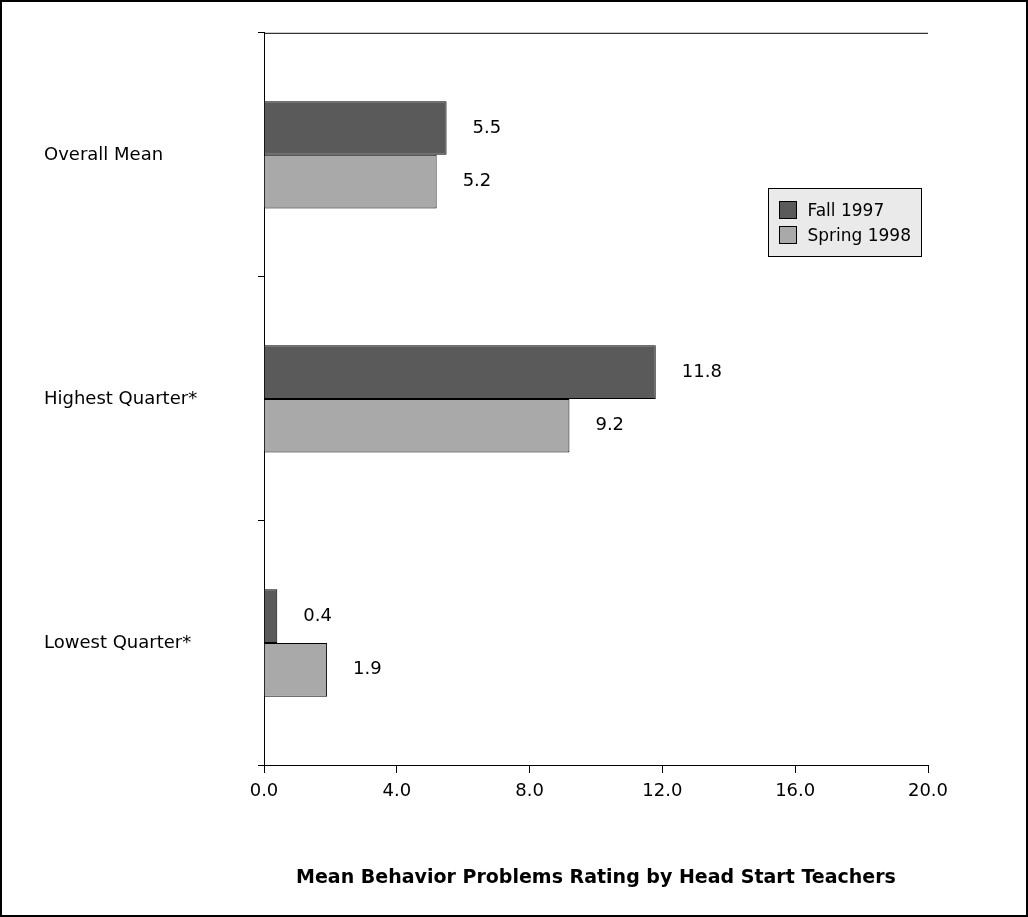 This screenshot has height=917, width=1028. What do you see at coordinates (317, 614) in the screenshot?
I see `data-label: 0.4` at bounding box center [317, 614].